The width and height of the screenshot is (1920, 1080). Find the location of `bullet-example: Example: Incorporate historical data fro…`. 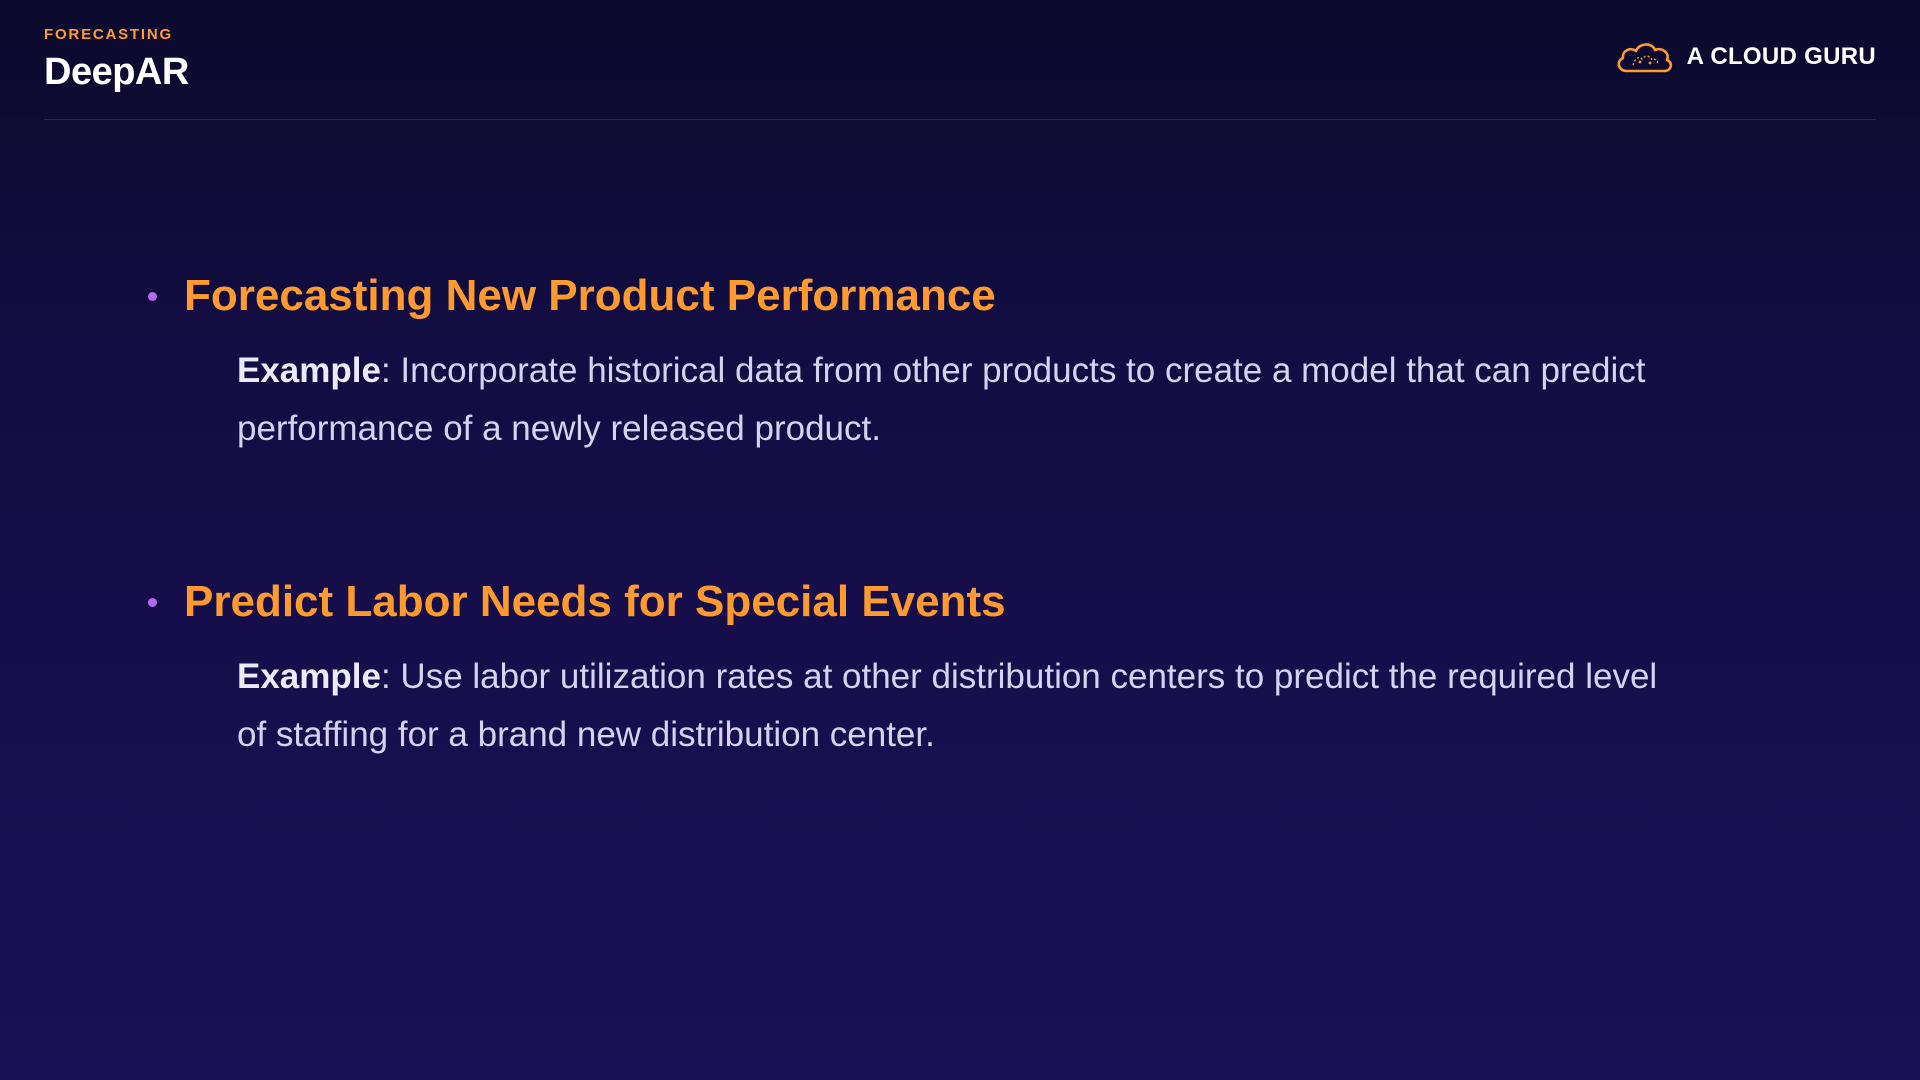

bullet-example: Example: Incorporate historical data fro… is located at coordinates (962, 400).